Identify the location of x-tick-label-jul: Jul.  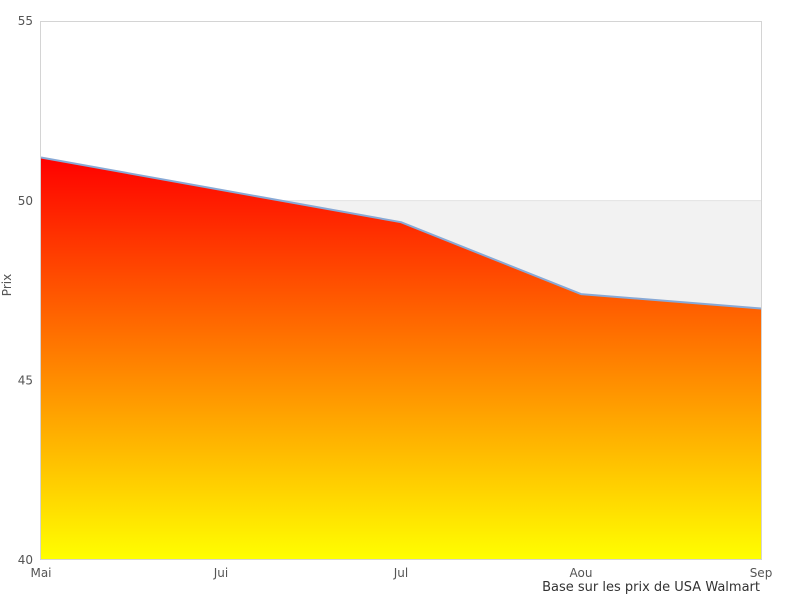
(400, 573).